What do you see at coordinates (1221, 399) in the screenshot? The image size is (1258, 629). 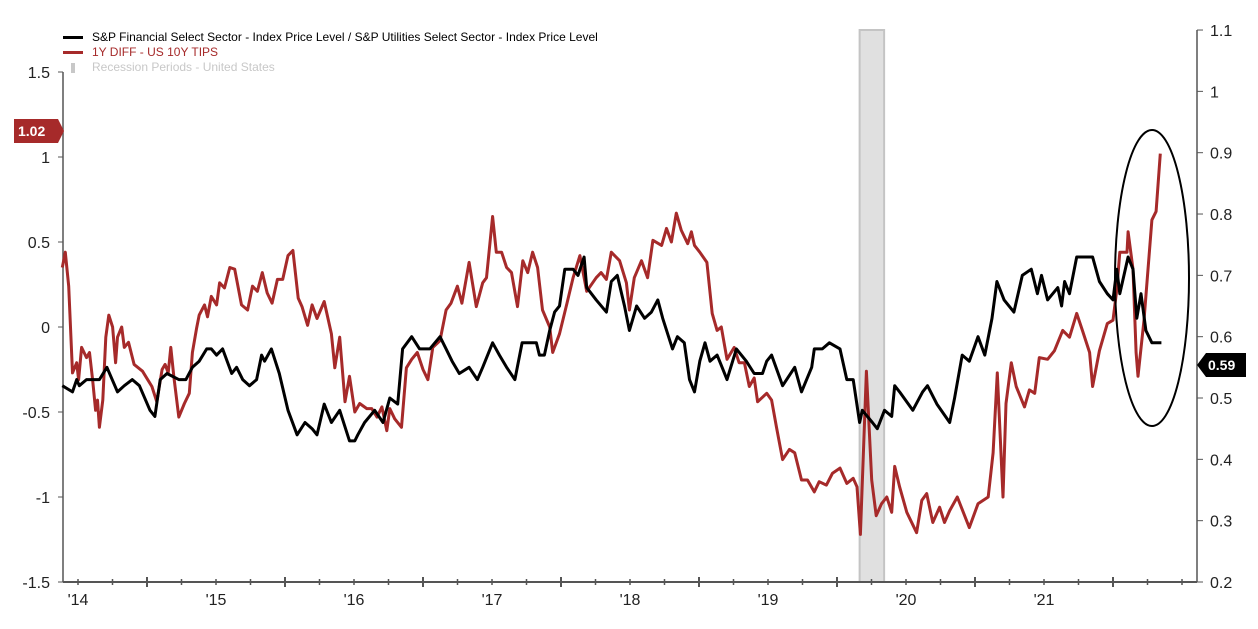 I see `right-tick-label: 0.5` at bounding box center [1221, 399].